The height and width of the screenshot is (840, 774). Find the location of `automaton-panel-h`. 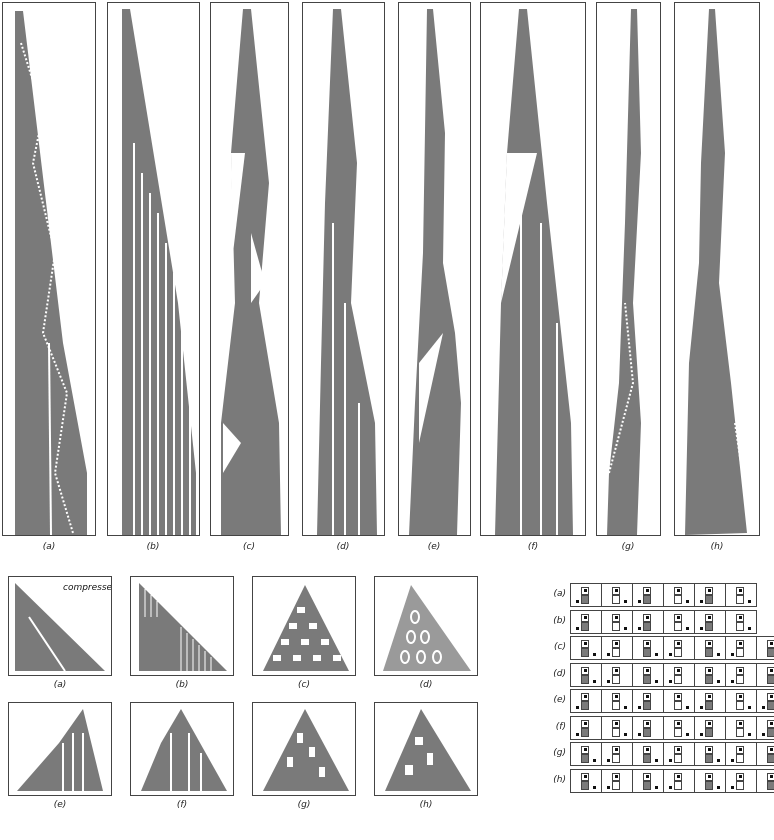

automaton-panel-h is located at coordinates (717, 269).